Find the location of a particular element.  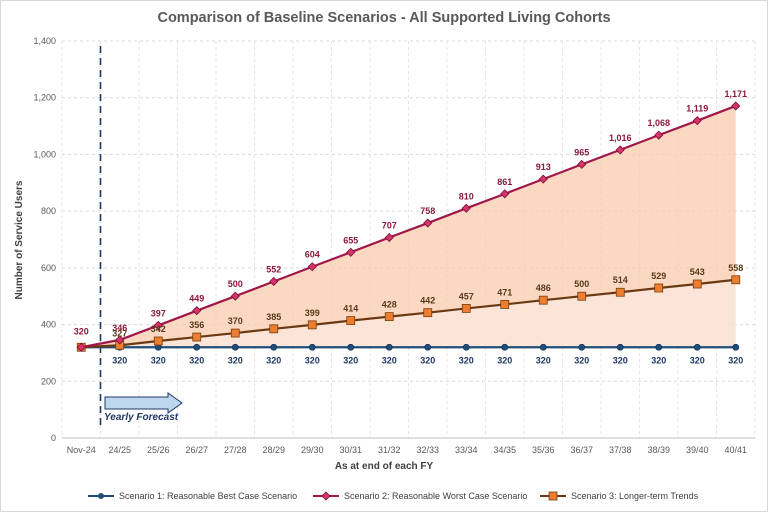

scenario-2-label: 552 is located at coordinates (273, 269).